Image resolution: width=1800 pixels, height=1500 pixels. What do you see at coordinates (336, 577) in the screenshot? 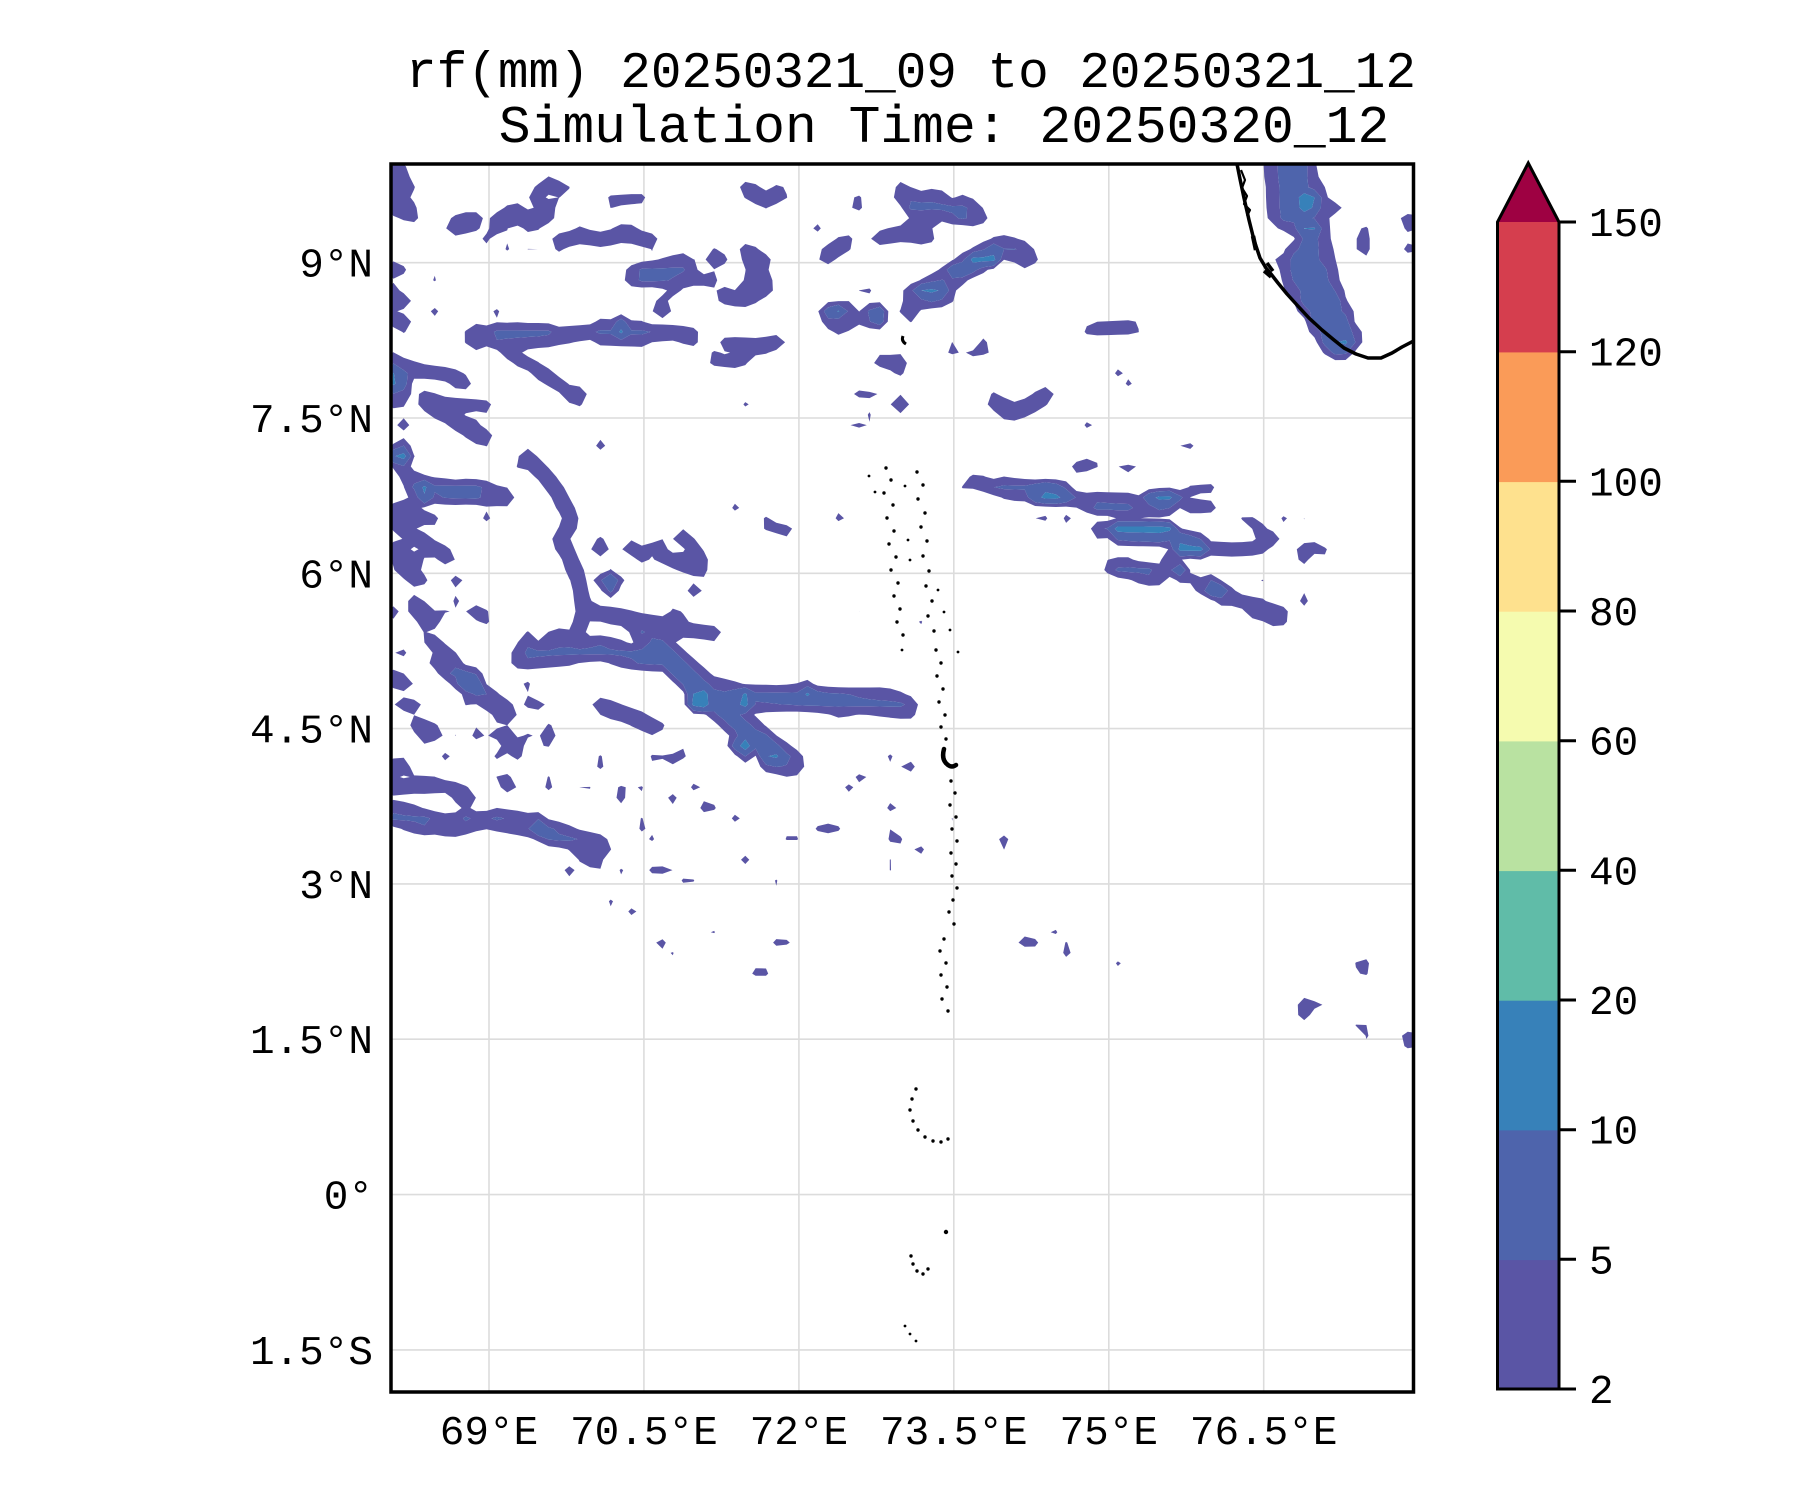
I see `svg-text: 6°N` at bounding box center [336, 577].